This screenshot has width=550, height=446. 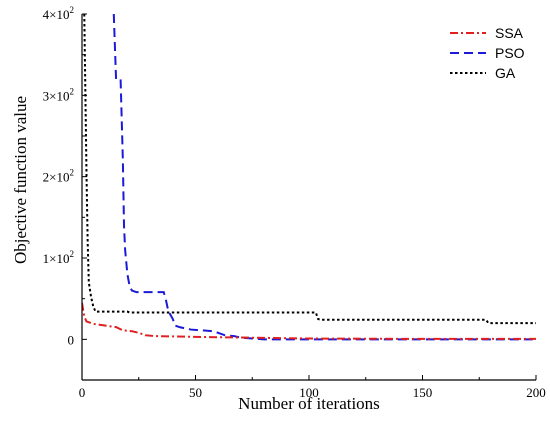 I want to click on x-tick-label: 150, so click(x=423, y=392).